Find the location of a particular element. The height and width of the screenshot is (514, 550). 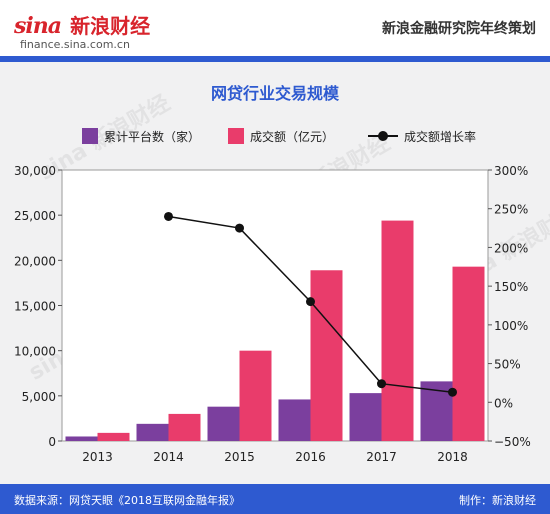

y-right-tick-label: 0% is located at coordinates (503, 403).